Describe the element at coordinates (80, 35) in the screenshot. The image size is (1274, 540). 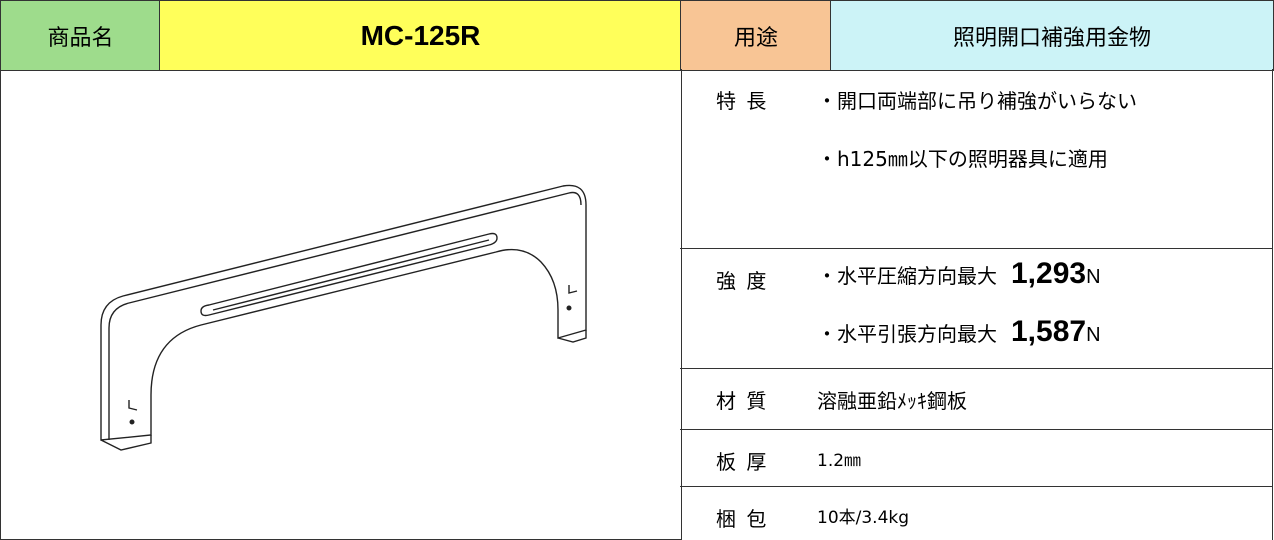
I see `product-label: 商品名` at that location.